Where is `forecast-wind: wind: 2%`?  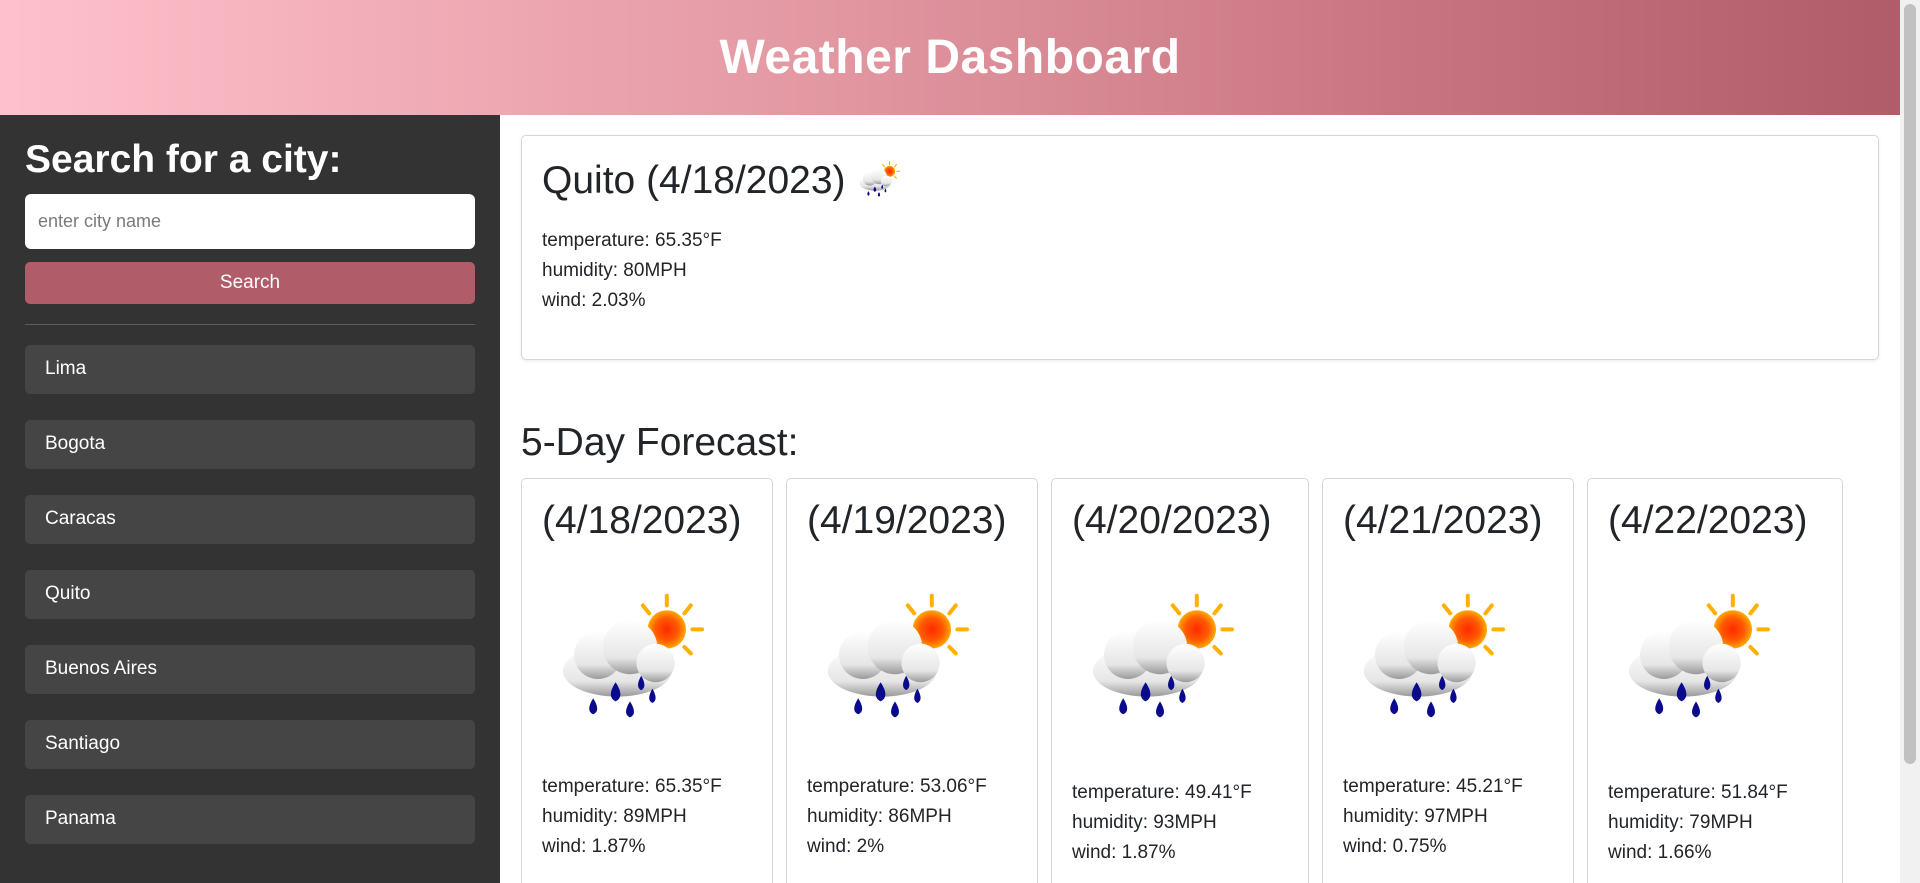 forecast-wind: wind: 2% is located at coordinates (846, 846).